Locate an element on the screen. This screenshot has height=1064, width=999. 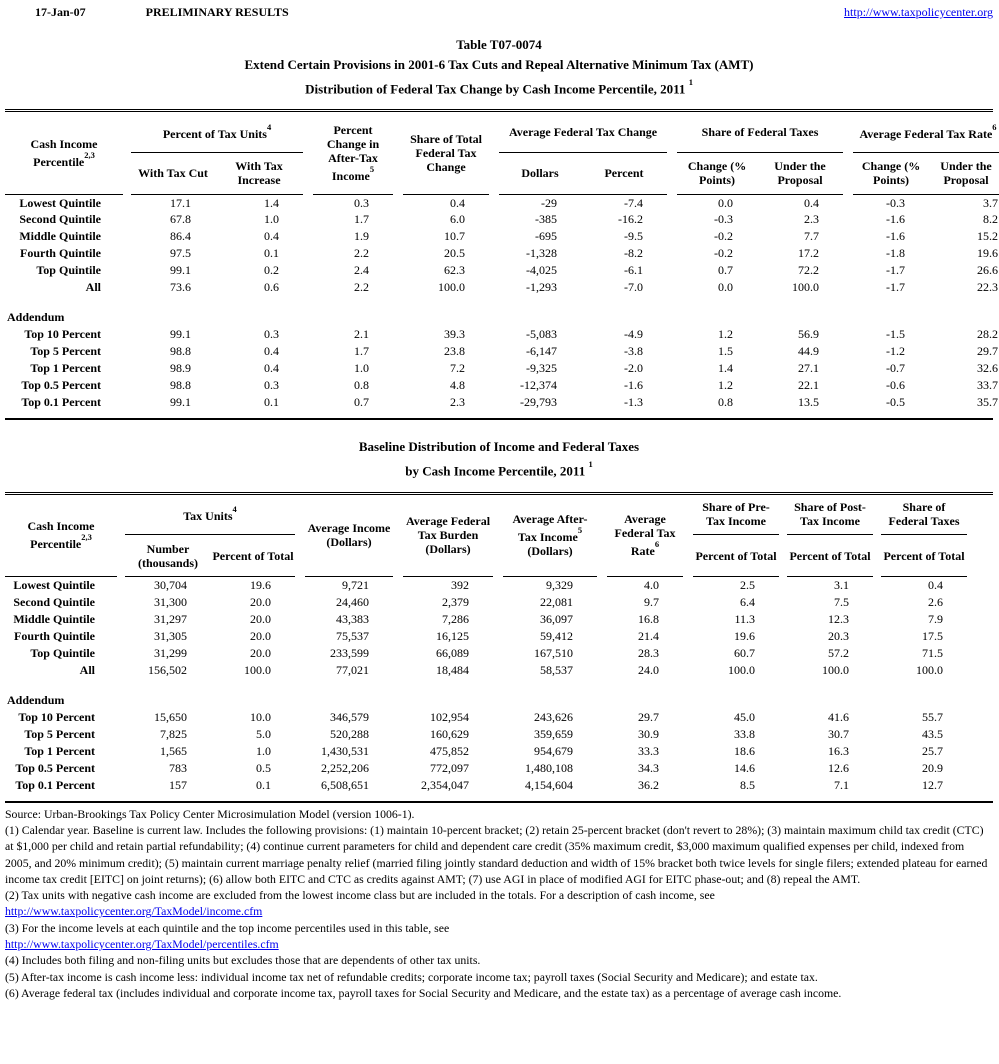
table-cell: 2,379 is located at coordinates (455, 601).